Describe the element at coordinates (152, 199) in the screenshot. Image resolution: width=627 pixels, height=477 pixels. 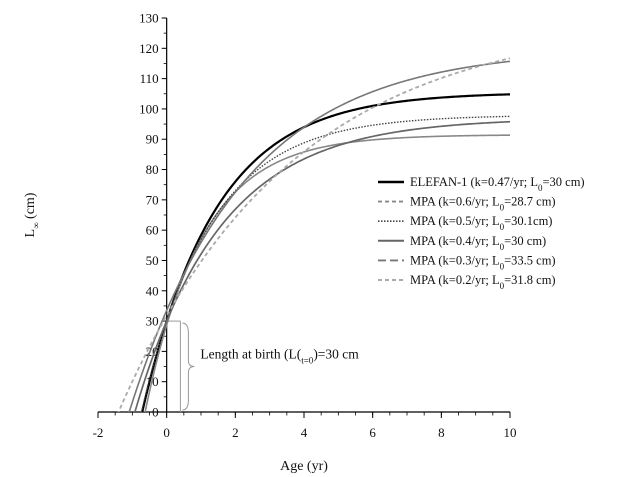
I see `y-tick-label: 70` at that location.